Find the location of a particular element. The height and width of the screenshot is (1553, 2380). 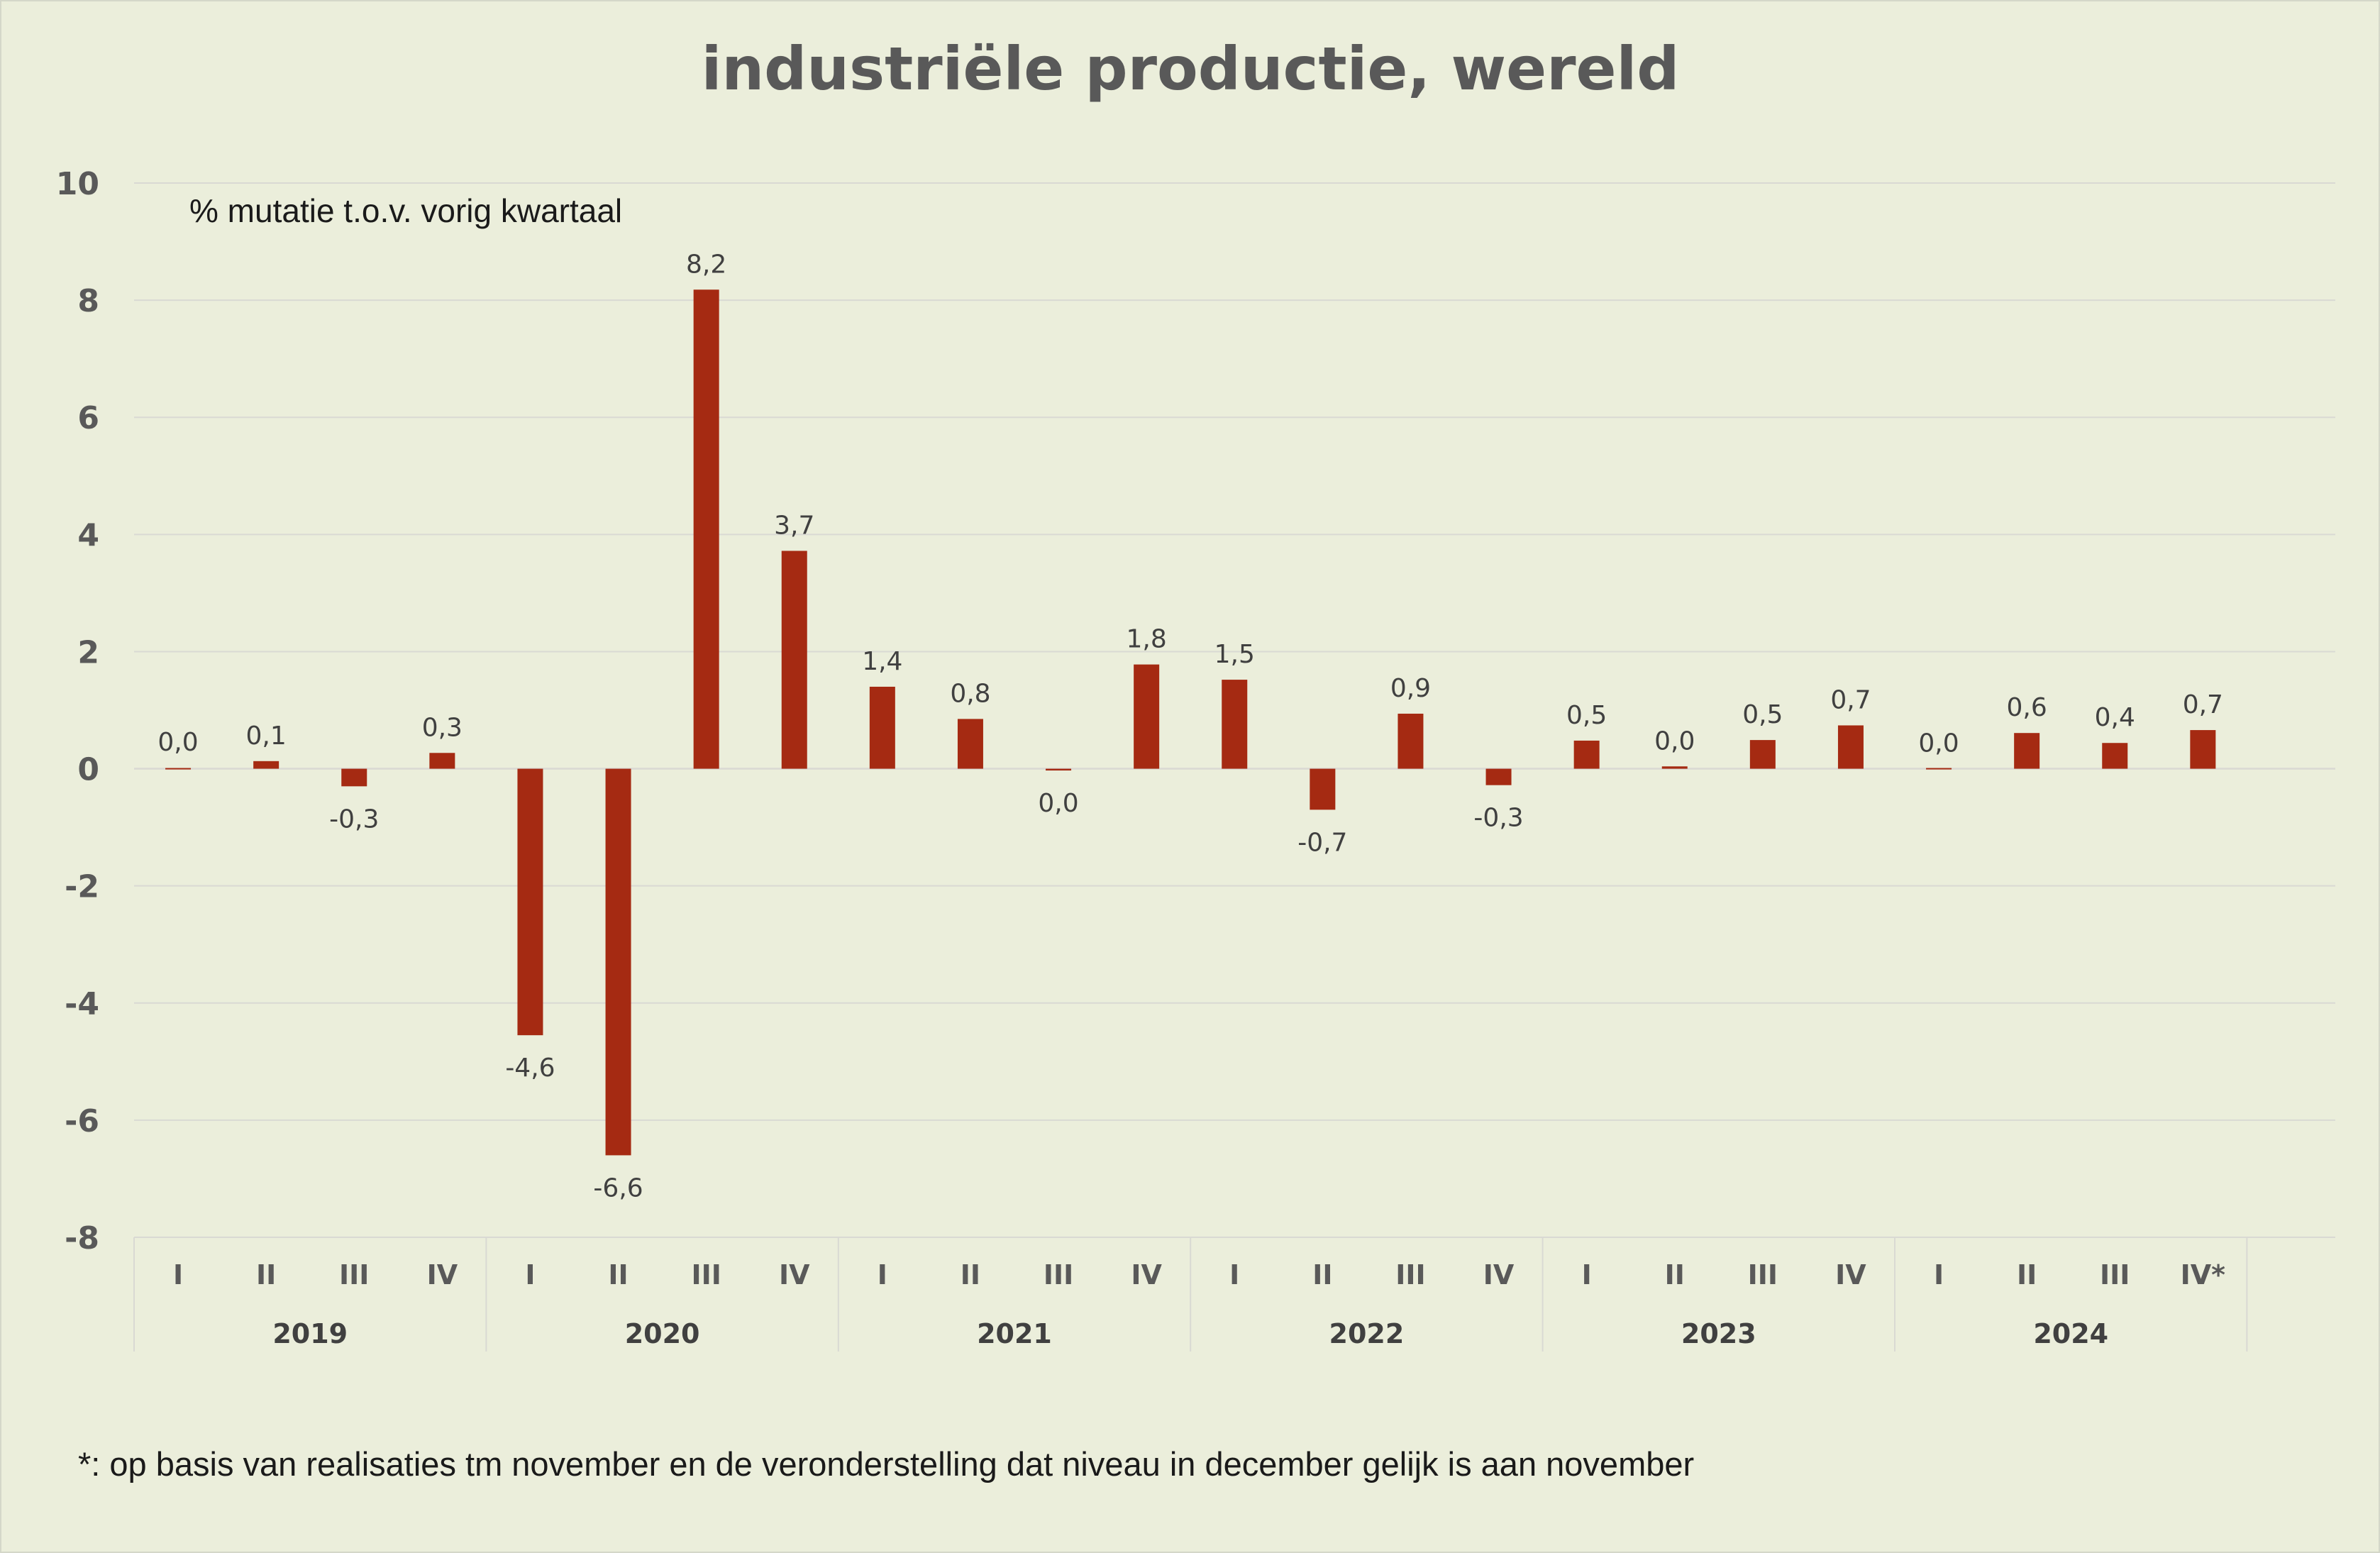

y-tick-label: -2 is located at coordinates (82, 887).